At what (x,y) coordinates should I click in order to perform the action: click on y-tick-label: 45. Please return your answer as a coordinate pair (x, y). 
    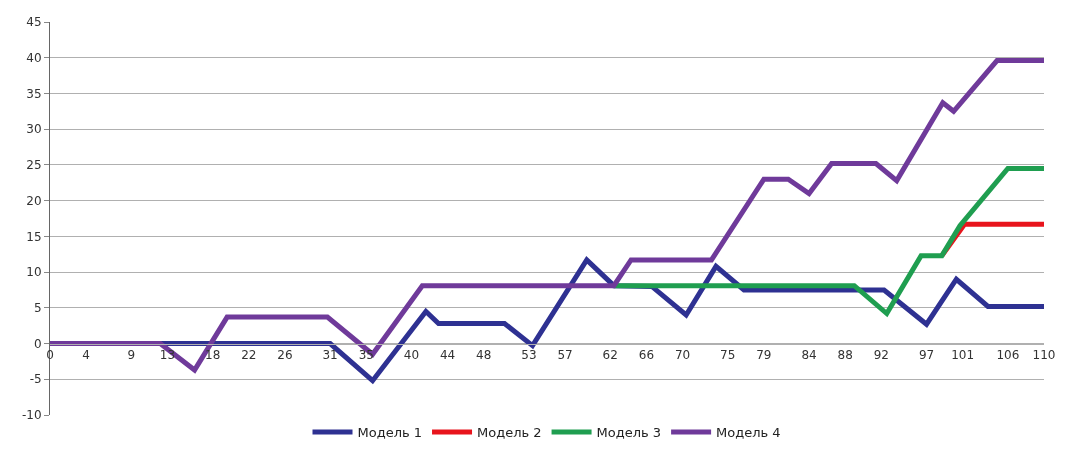
    Looking at the image, I should click on (34, 22).